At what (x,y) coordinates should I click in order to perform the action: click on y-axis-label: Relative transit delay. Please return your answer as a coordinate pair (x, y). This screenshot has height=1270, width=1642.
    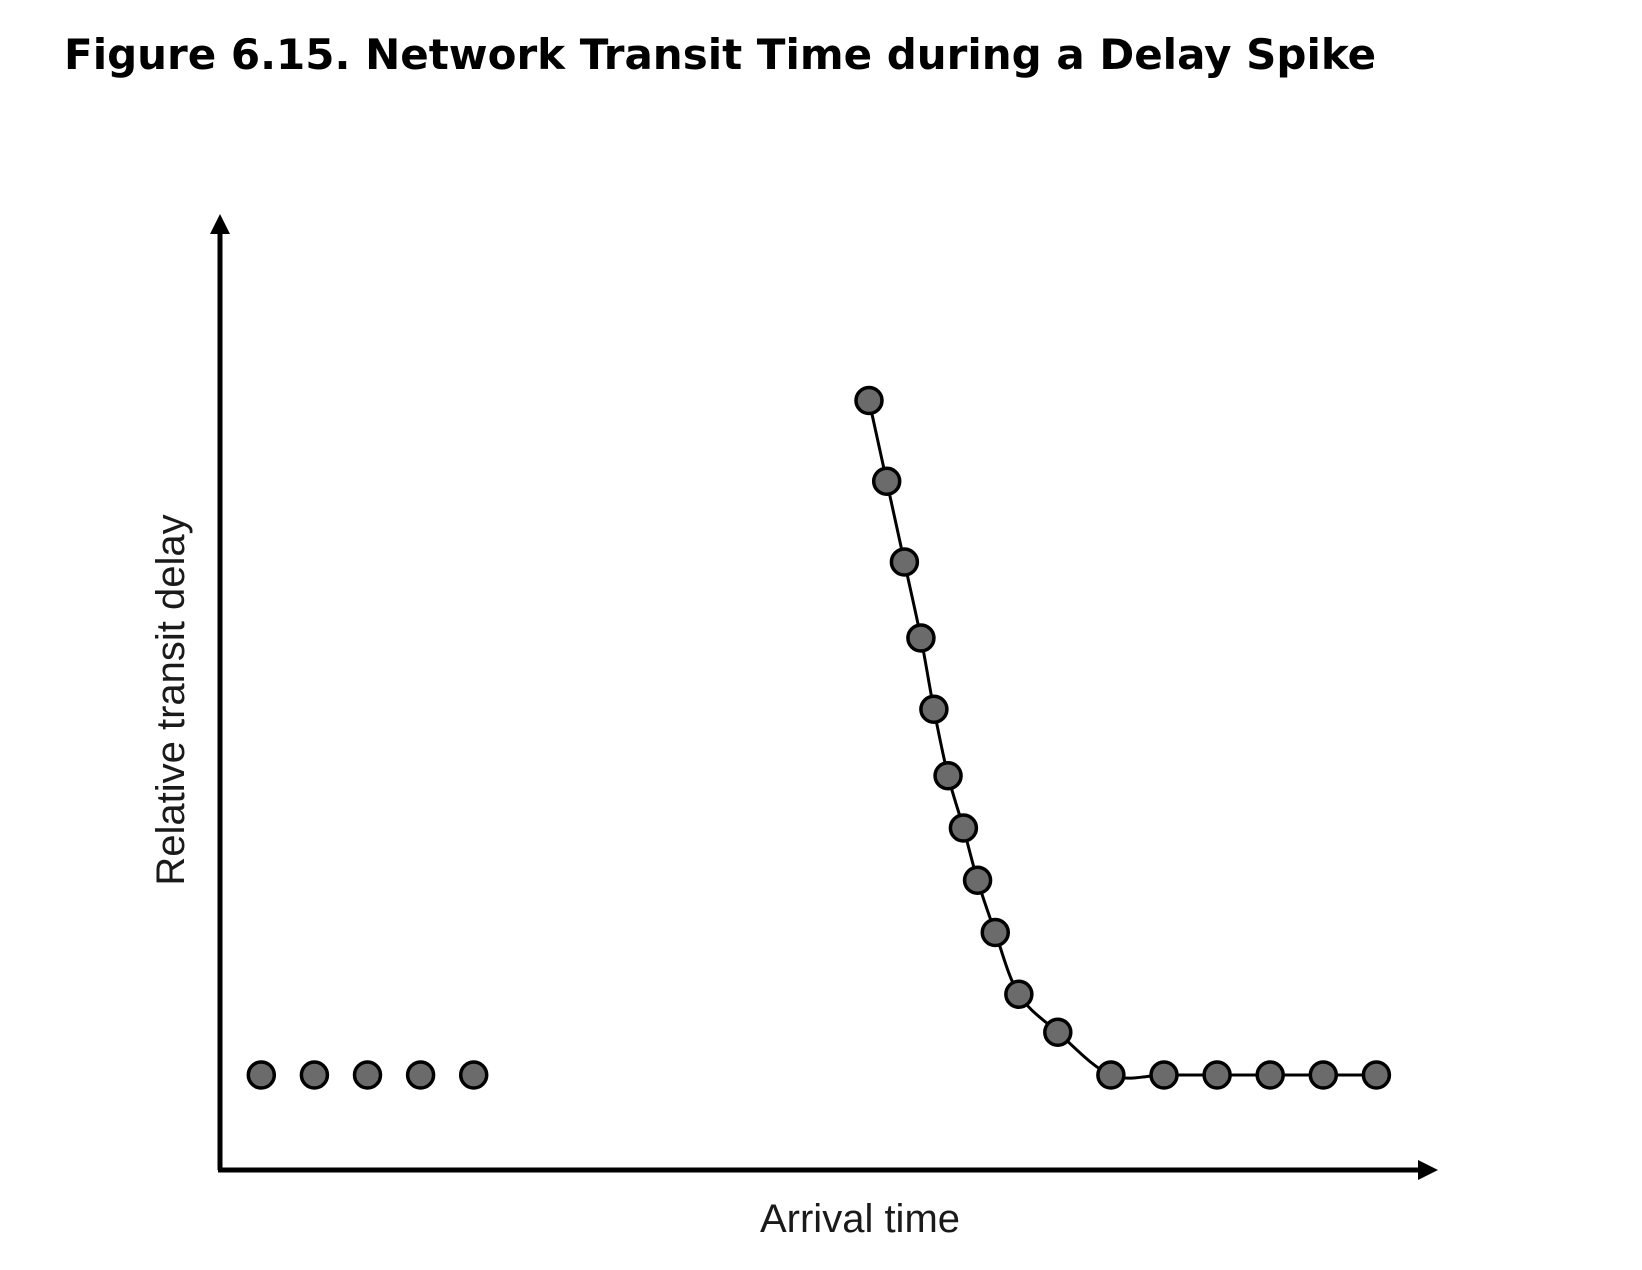
    Looking at the image, I should click on (171, 699).